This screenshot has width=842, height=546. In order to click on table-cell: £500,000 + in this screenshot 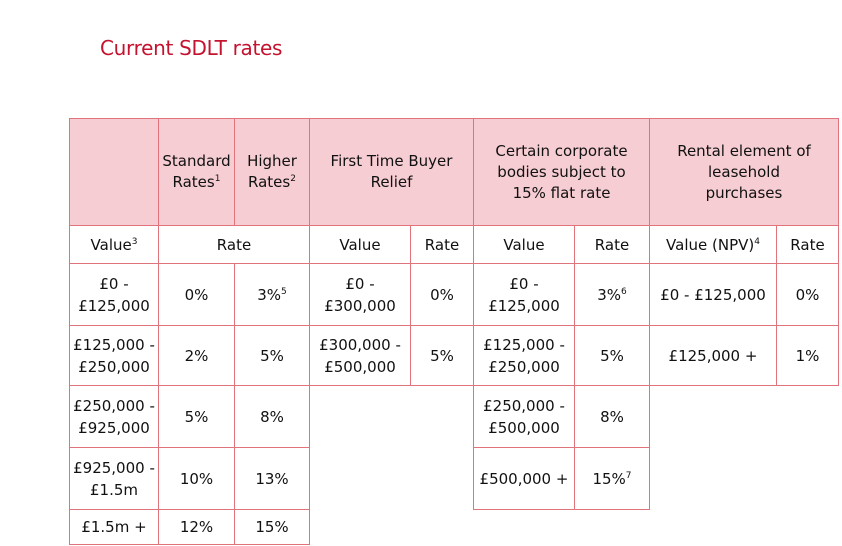, I will do `click(524, 478)`.